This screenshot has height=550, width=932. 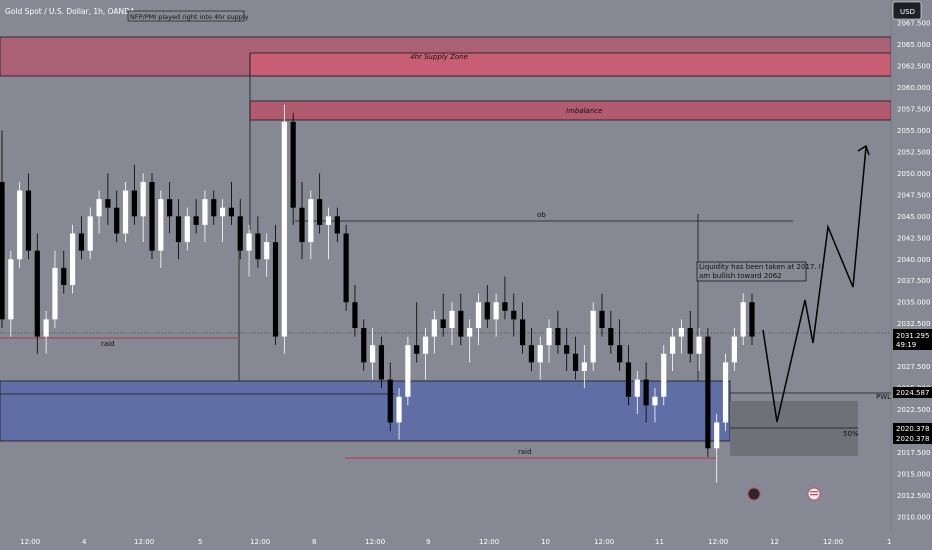 What do you see at coordinates (751, 271) in the screenshot?
I see `annotation-box` at bounding box center [751, 271].